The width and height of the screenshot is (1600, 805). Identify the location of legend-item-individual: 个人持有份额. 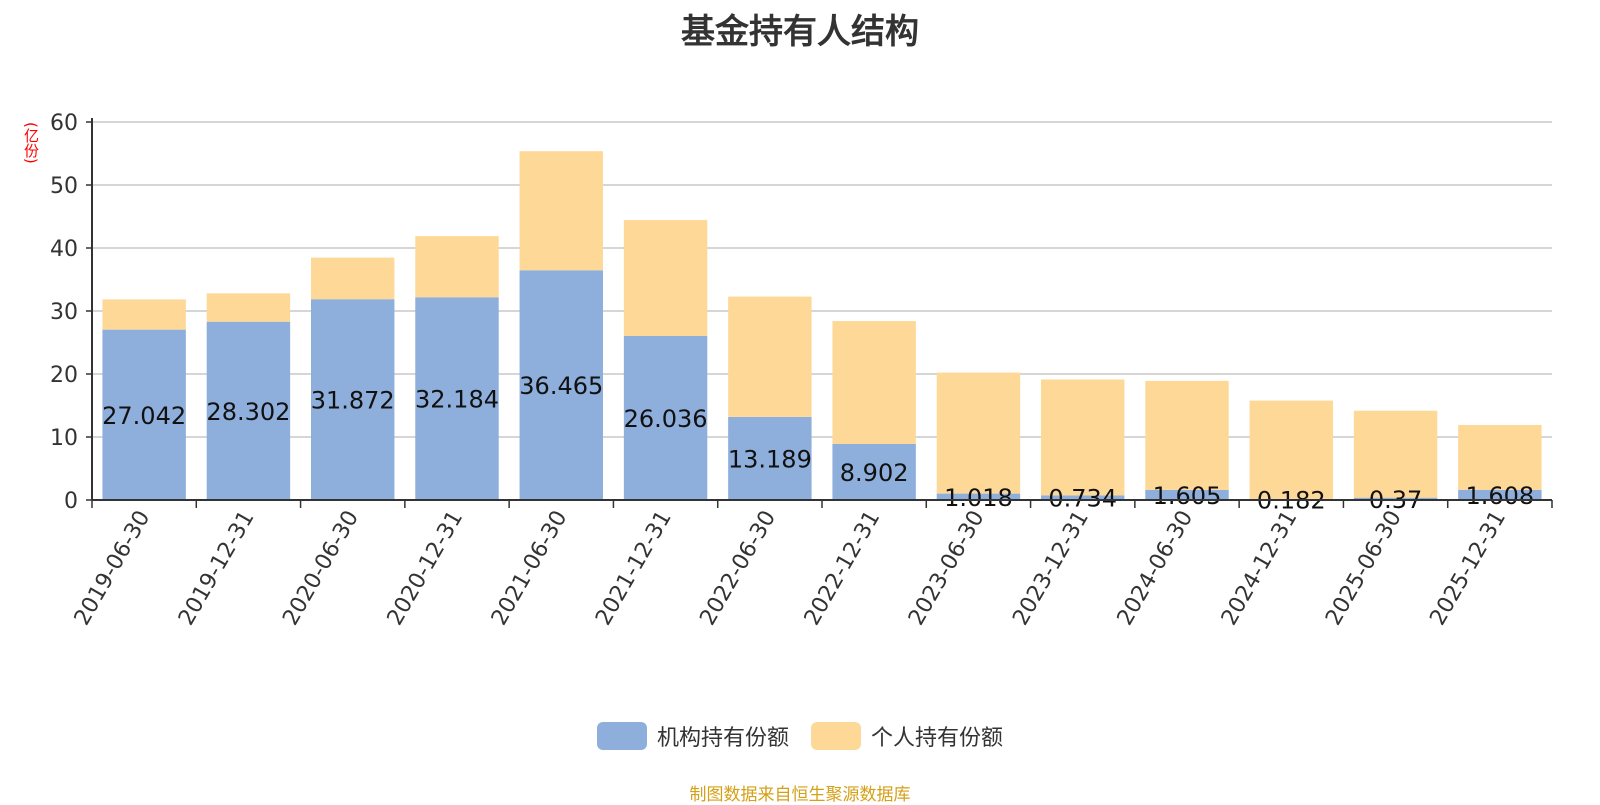
(907, 736).